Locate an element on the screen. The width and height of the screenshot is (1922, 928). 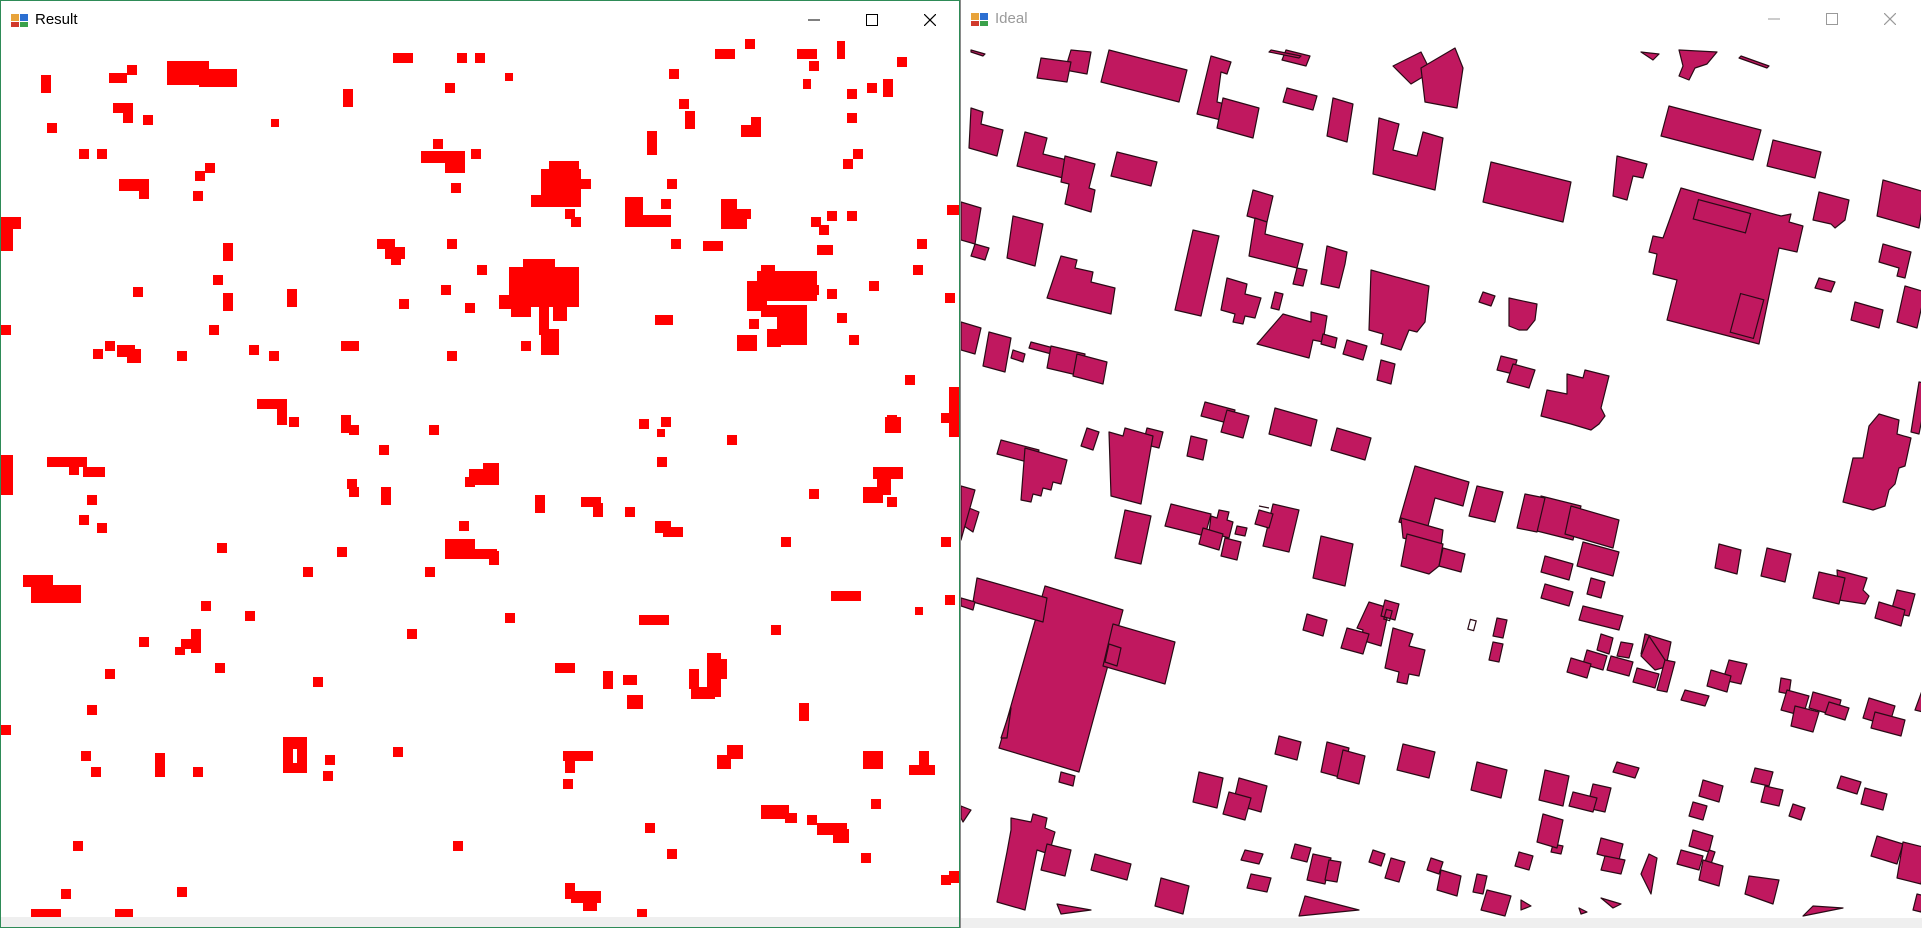
ideal-titlebar: Ideal is located at coordinates (1441, 19).